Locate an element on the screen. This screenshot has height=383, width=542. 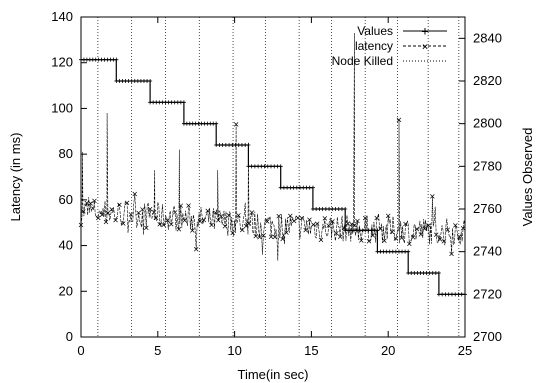
y-tick-label: 60 is located at coordinates (66, 199).